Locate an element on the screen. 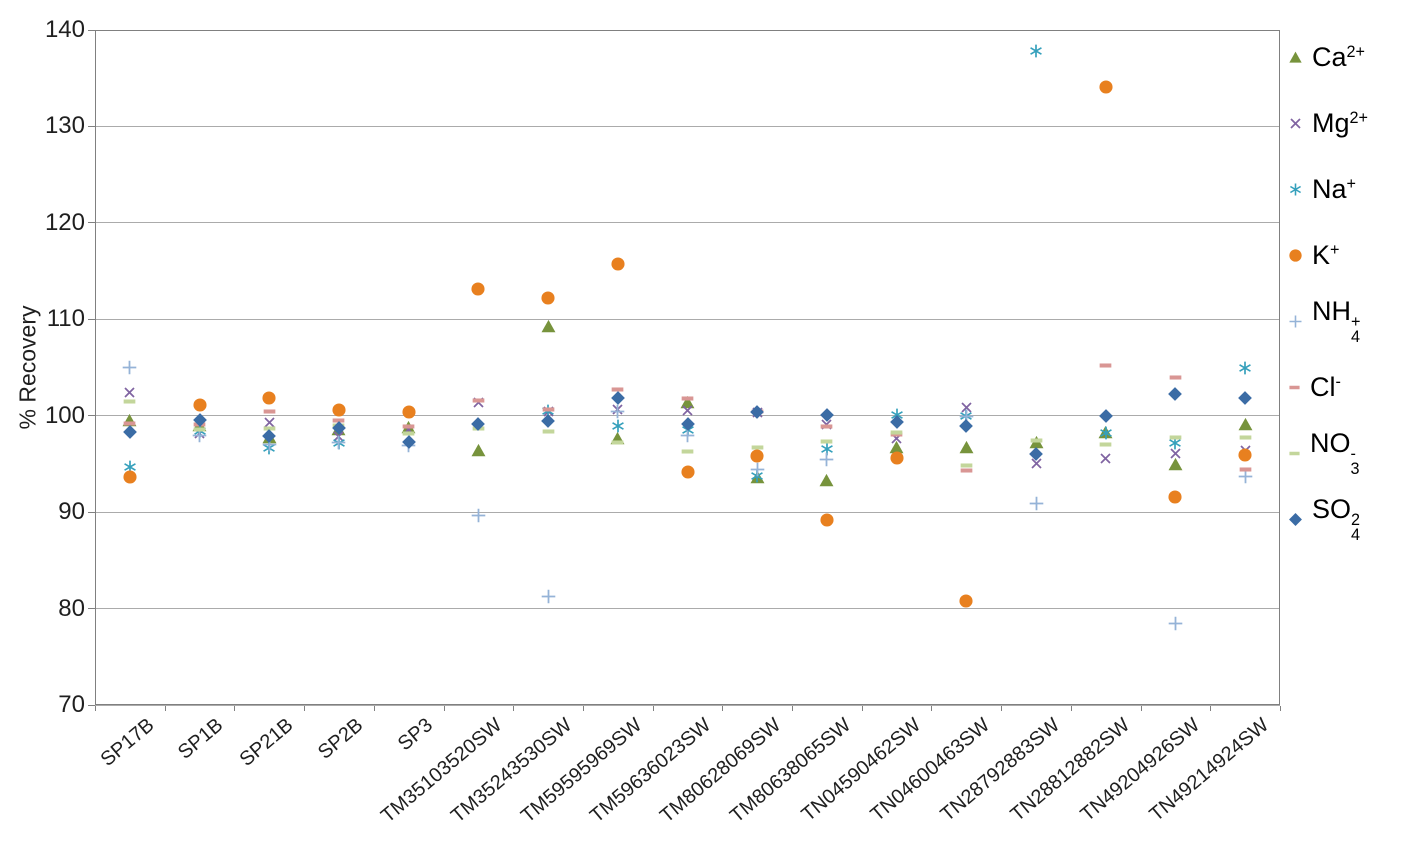 The height and width of the screenshot is (842, 1408). legend-label-ca: Ca2+ is located at coordinates (1338, 56).